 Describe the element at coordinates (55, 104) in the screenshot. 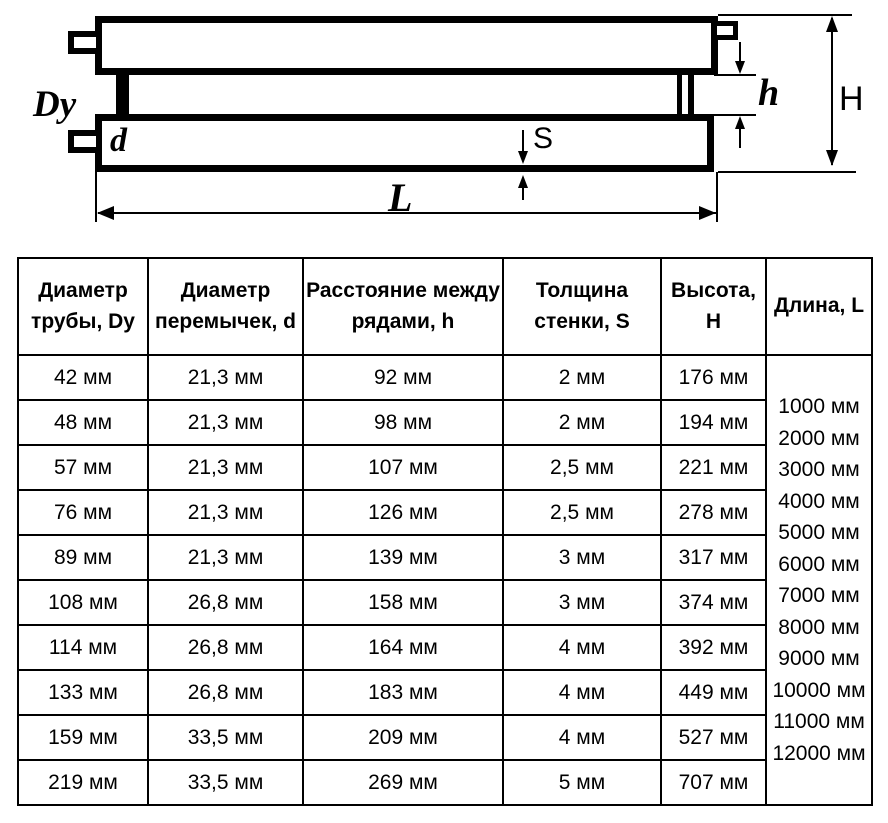

I see `pipe-diameter-label: Dy` at that location.